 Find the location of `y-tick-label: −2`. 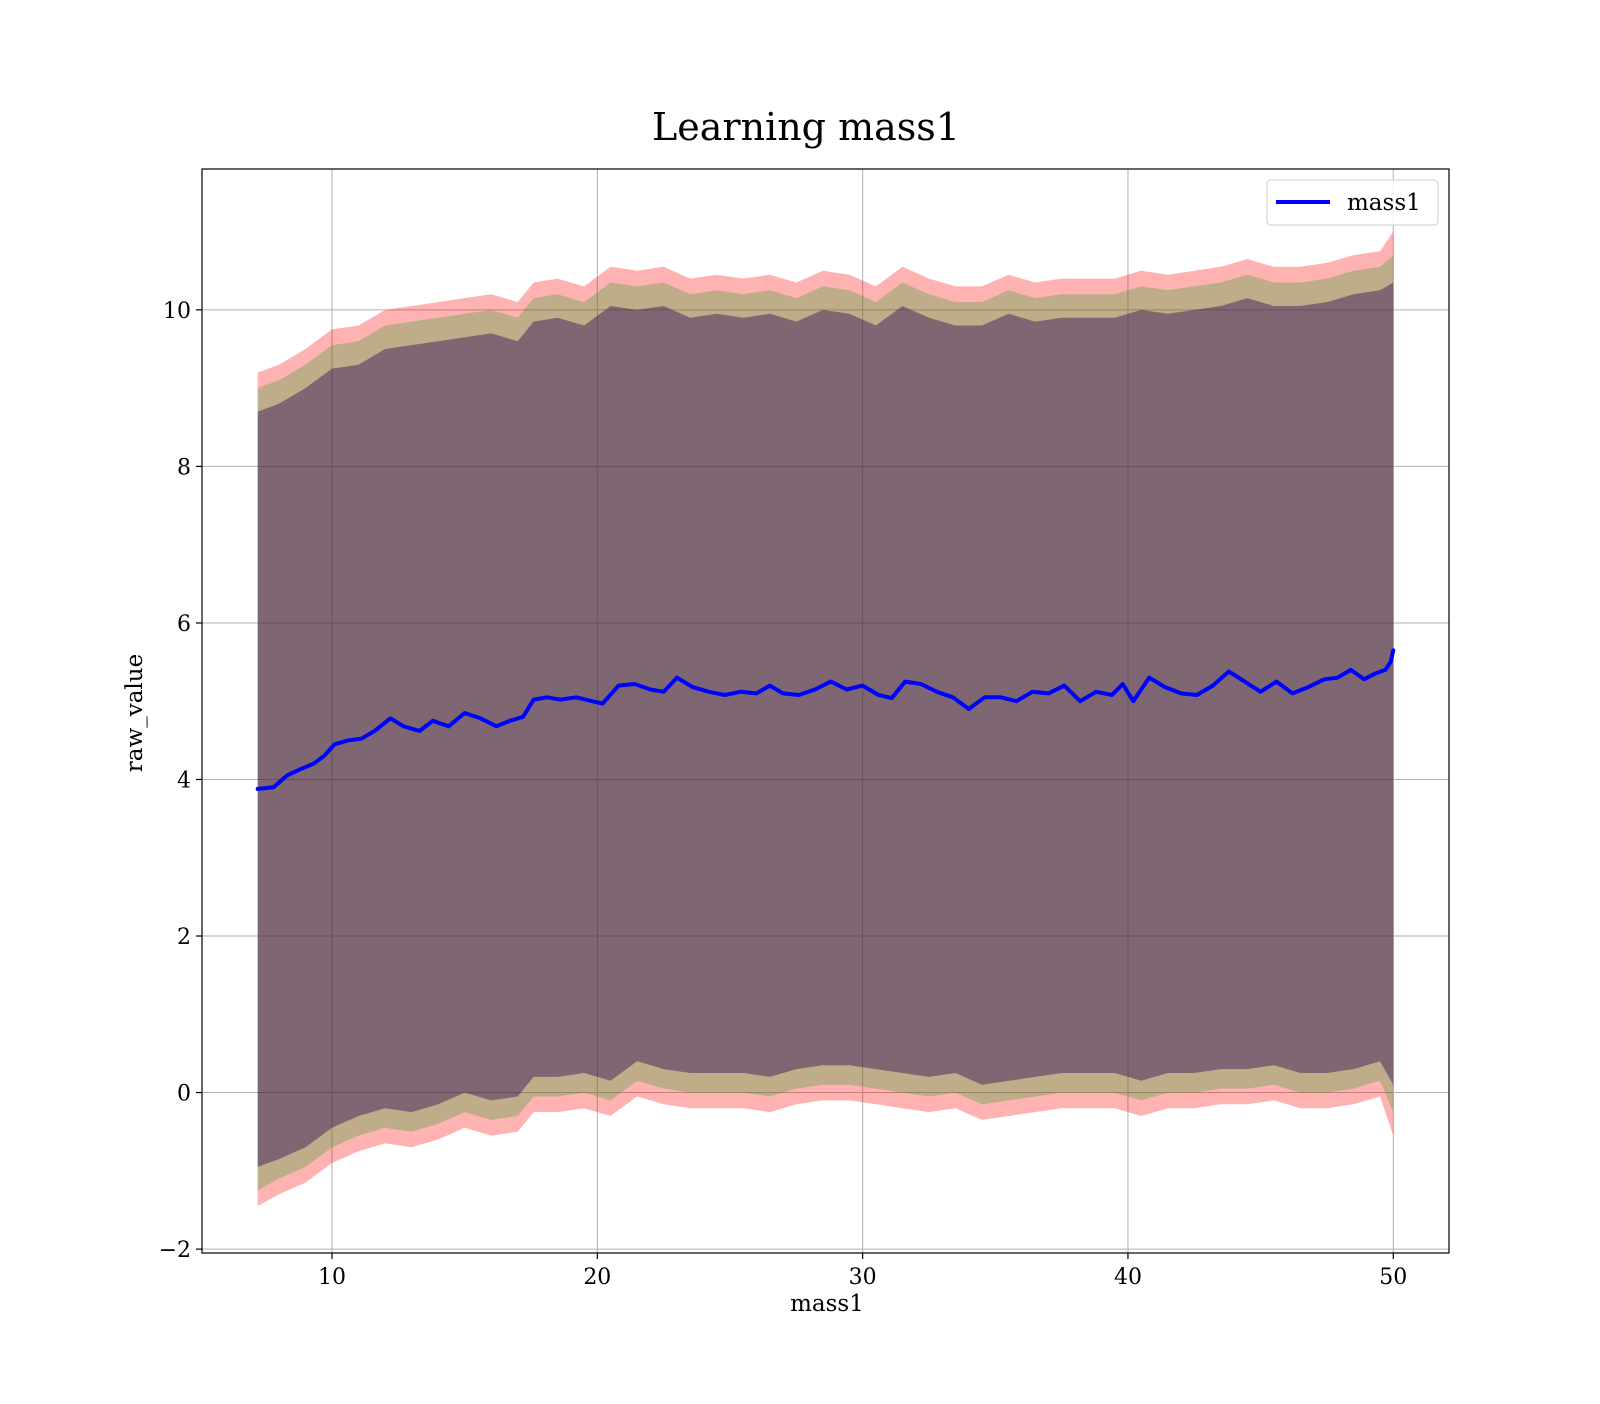

y-tick-label: −2 is located at coordinates (175, 1250).